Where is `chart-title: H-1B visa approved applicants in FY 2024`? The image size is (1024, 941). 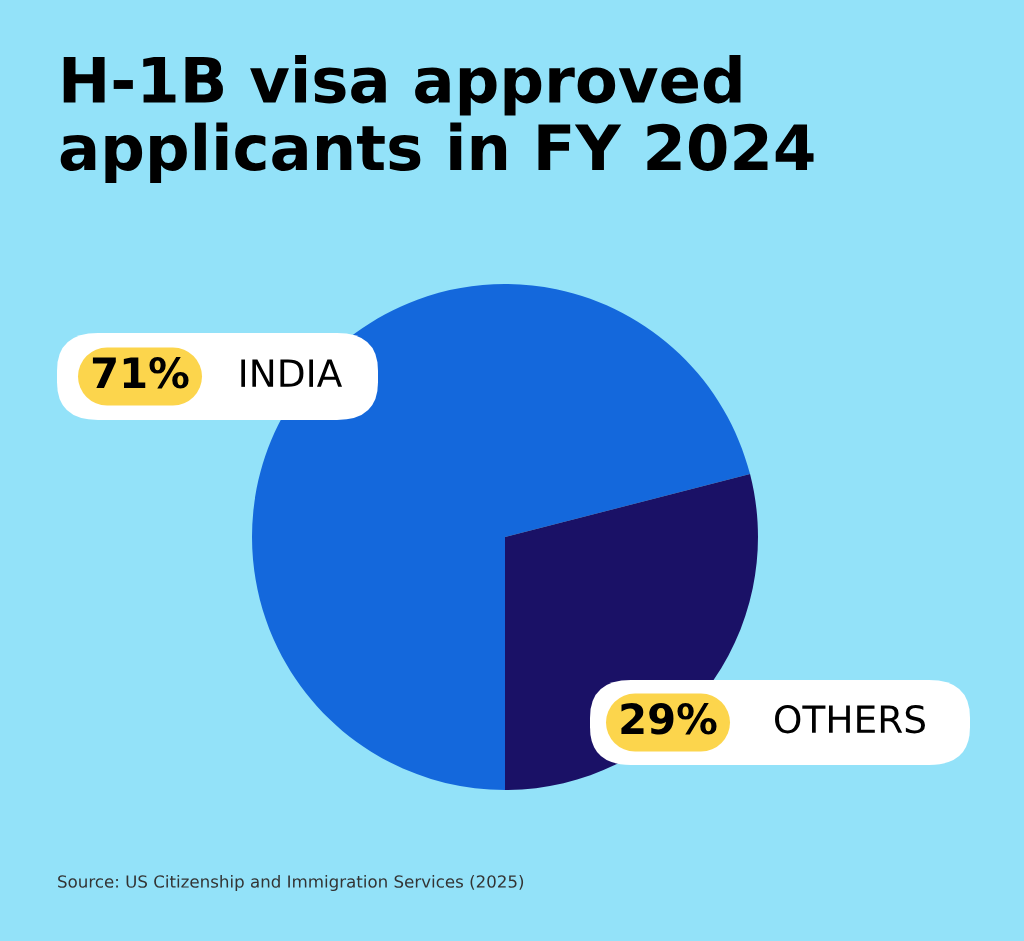 chart-title: H-1B visa approved applicants in FY 2024 is located at coordinates (437, 119).